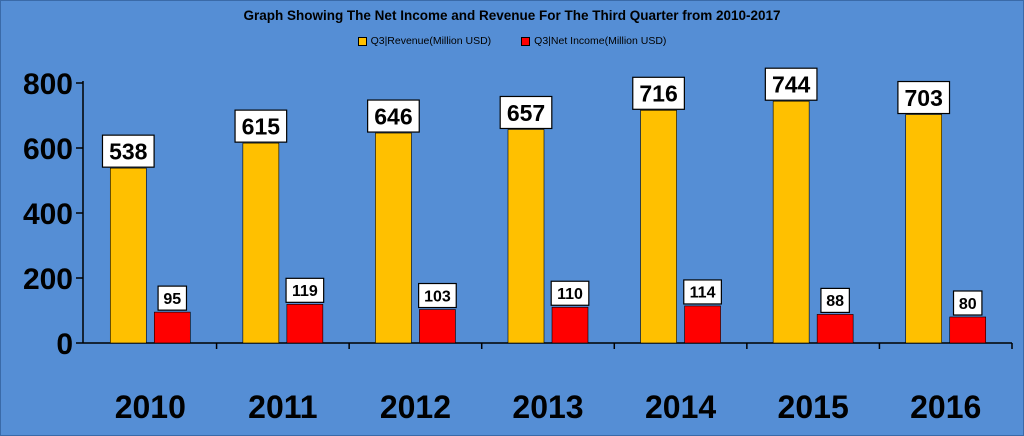  I want to click on data-label-net-income: 80, so click(968, 304).